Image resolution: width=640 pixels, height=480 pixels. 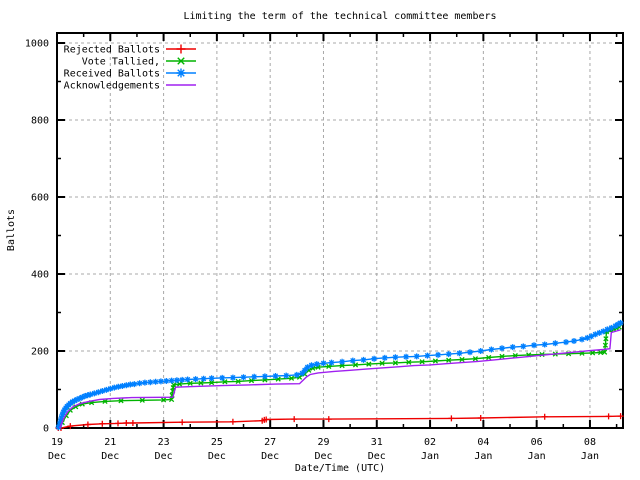 I want to click on y-tick-label: 800, so click(x=40, y=121).